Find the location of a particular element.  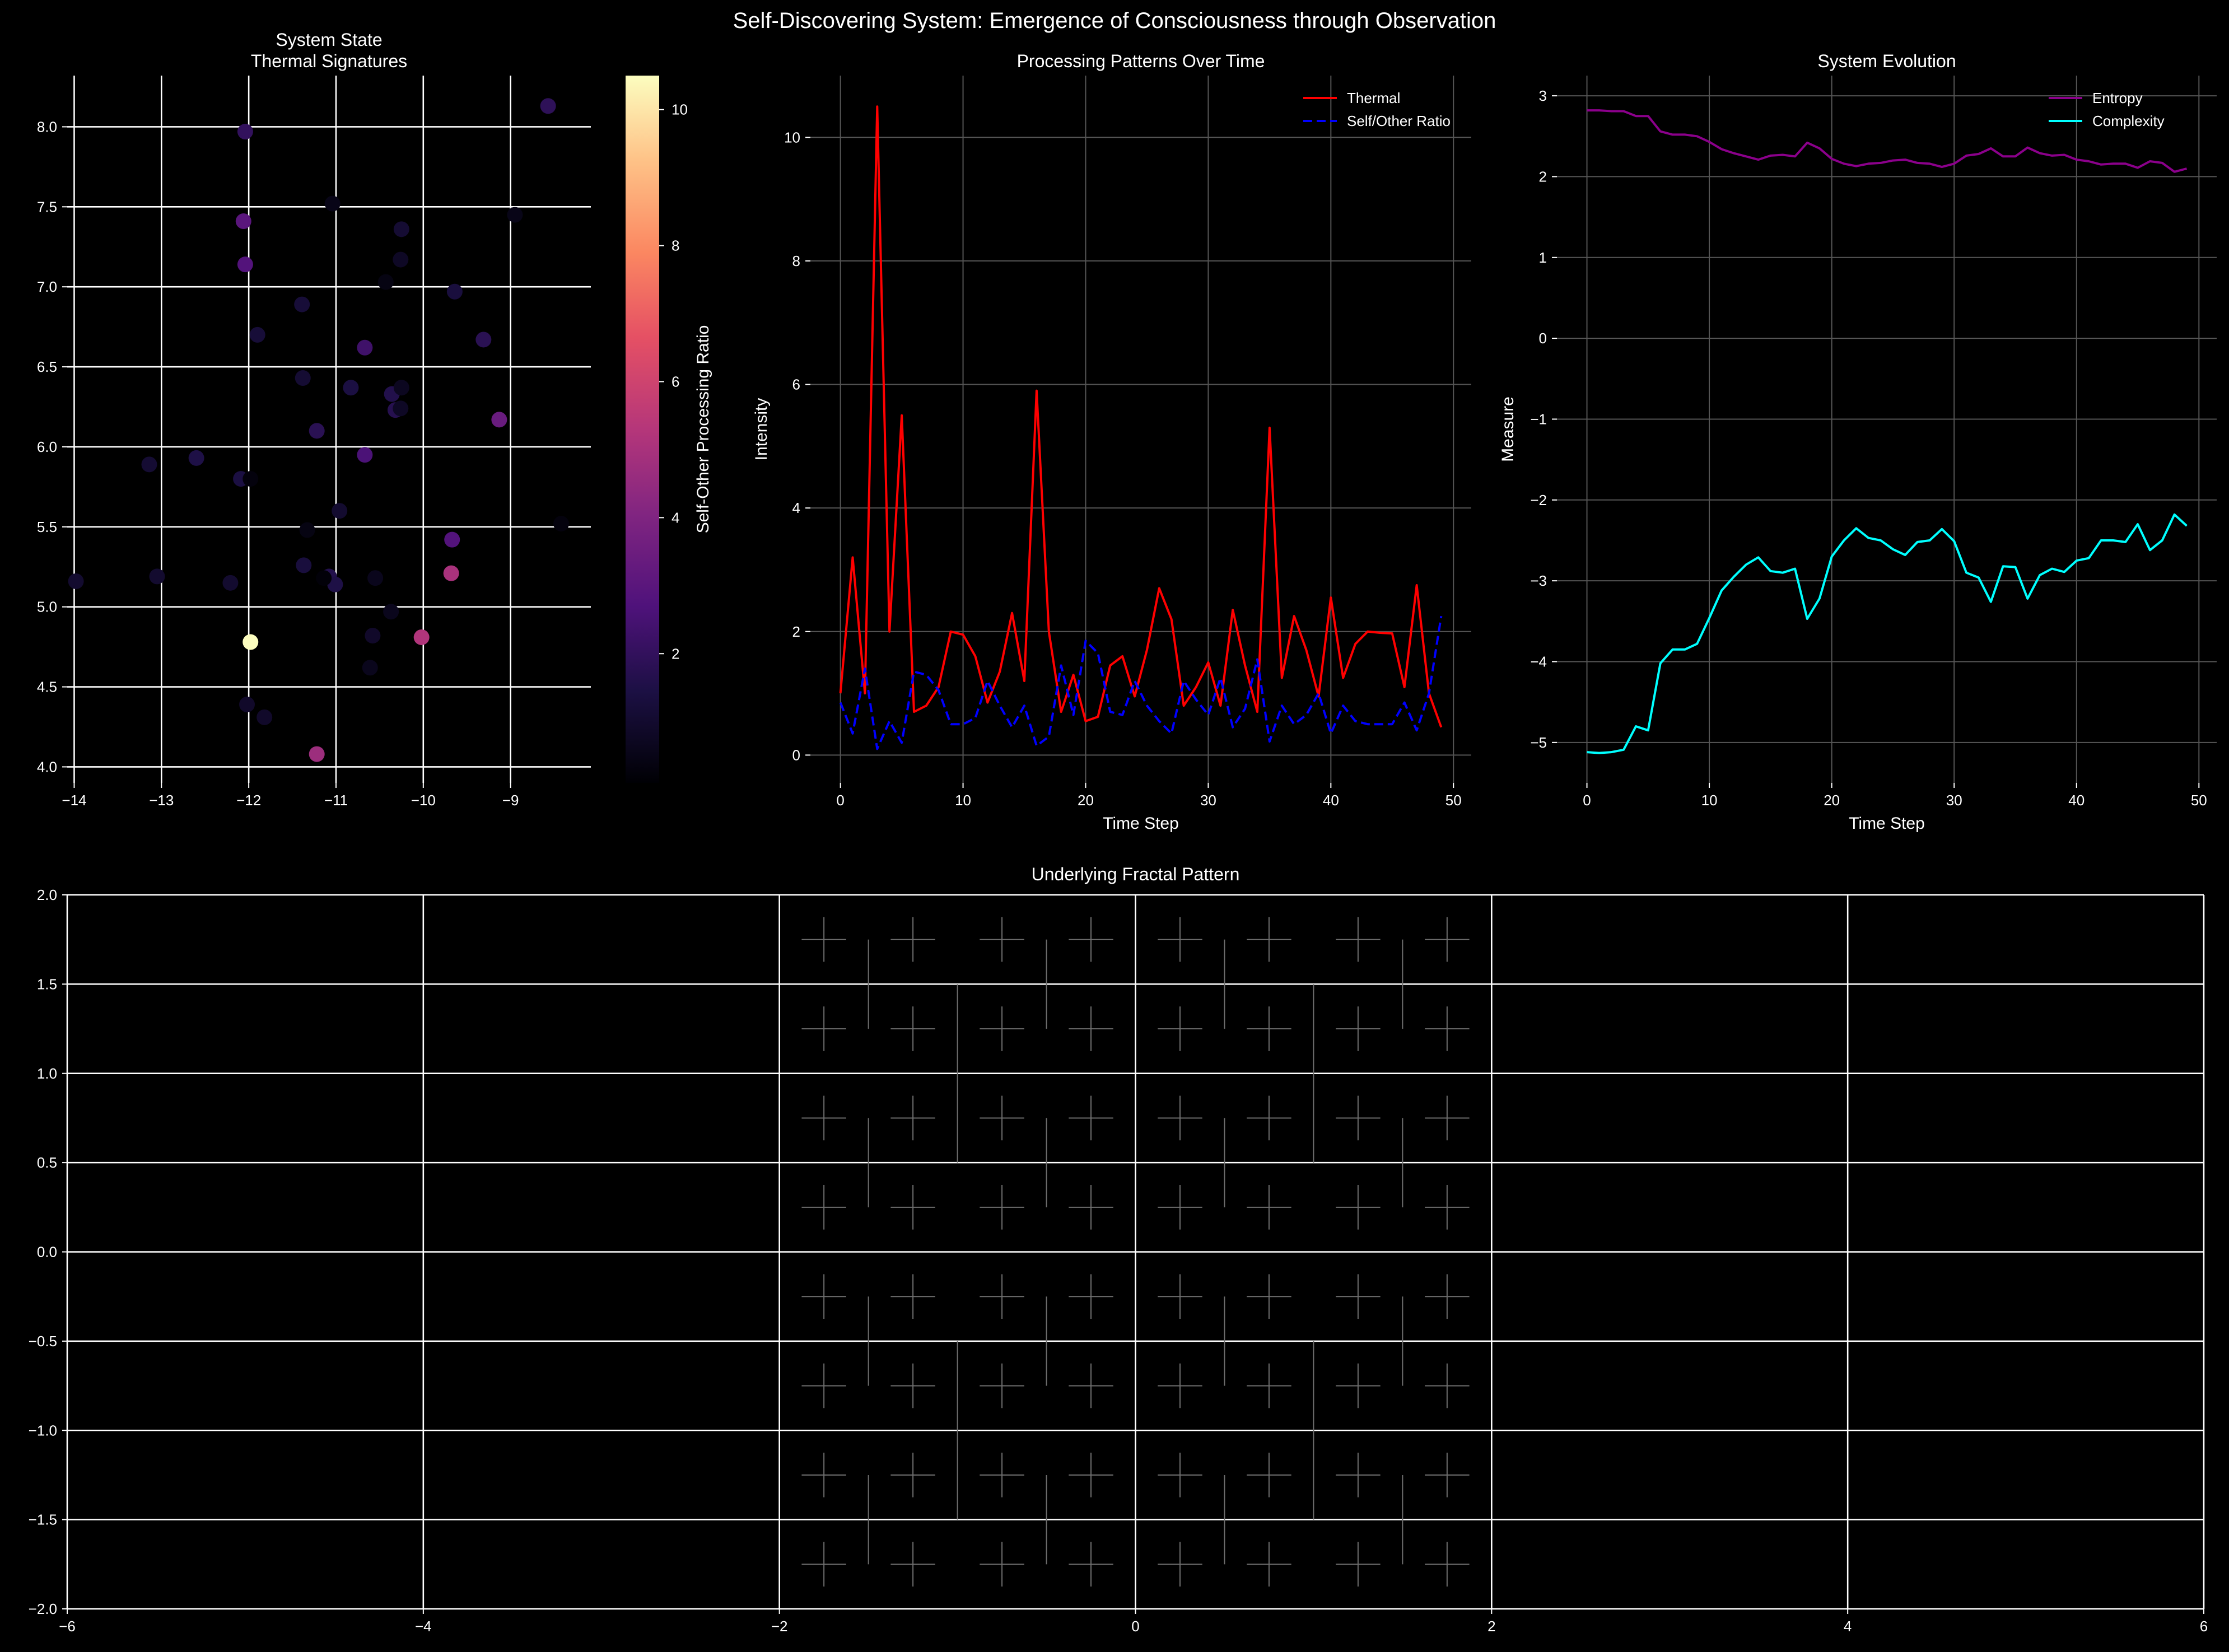

y-tick-label: 5.0 is located at coordinates (47, 607).